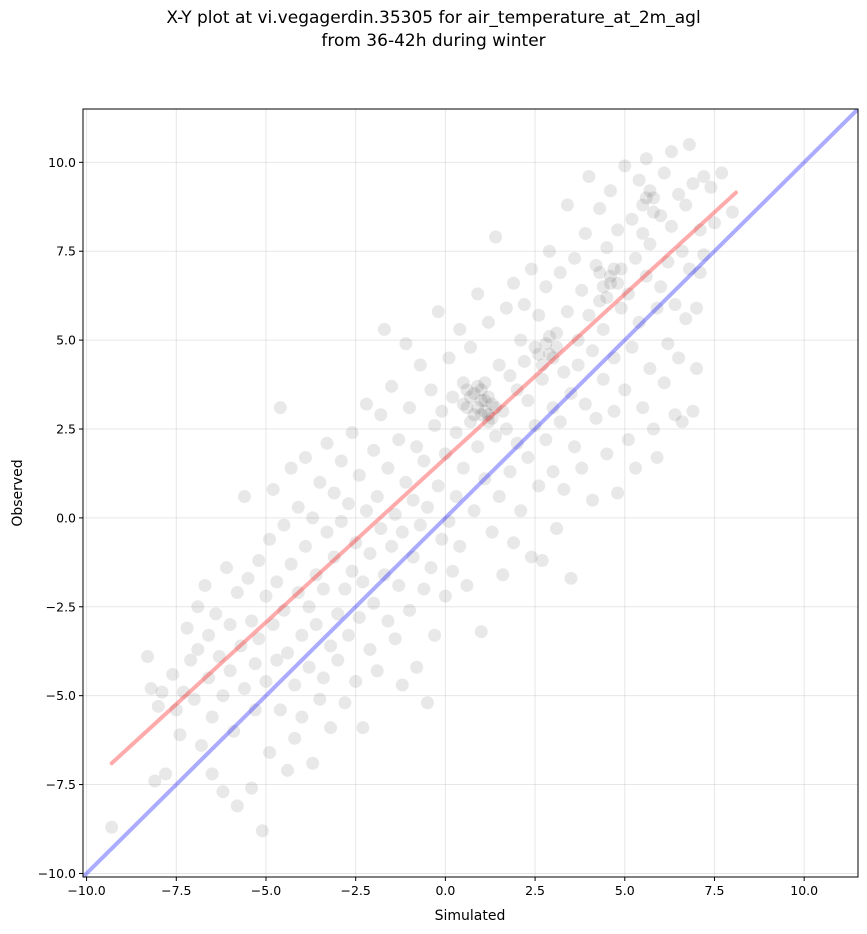 The width and height of the screenshot is (867, 934). What do you see at coordinates (356, 890) in the screenshot?
I see `x-tick-label-3: −2.5` at bounding box center [356, 890].